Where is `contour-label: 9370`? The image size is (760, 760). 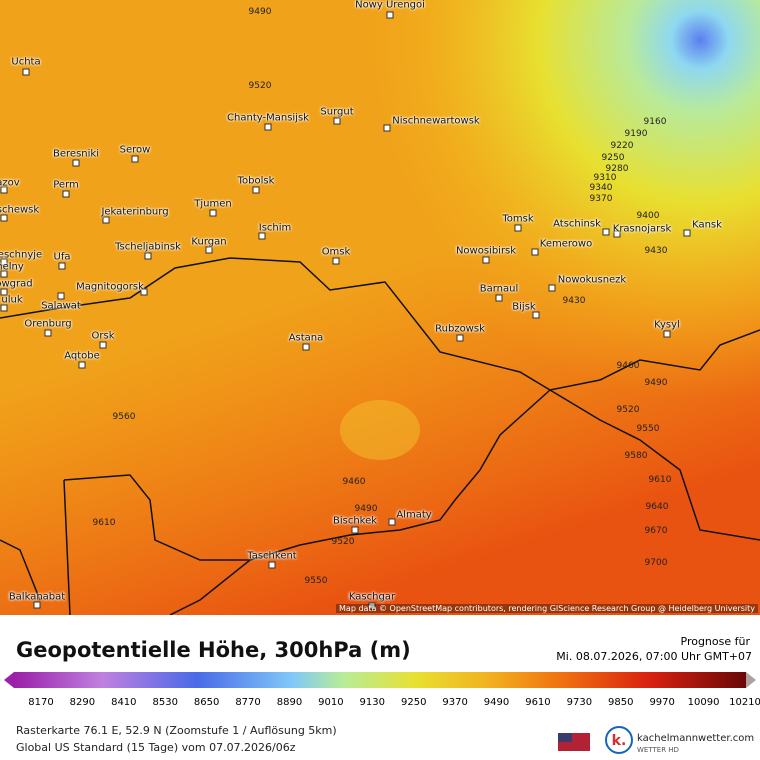
contour-label: 9370 is located at coordinates (601, 199).